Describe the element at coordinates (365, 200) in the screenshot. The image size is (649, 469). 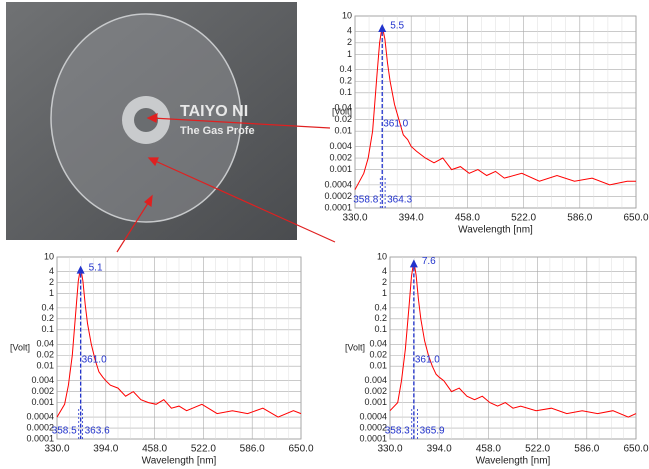
I see `fwhm-label: 358.8` at that location.